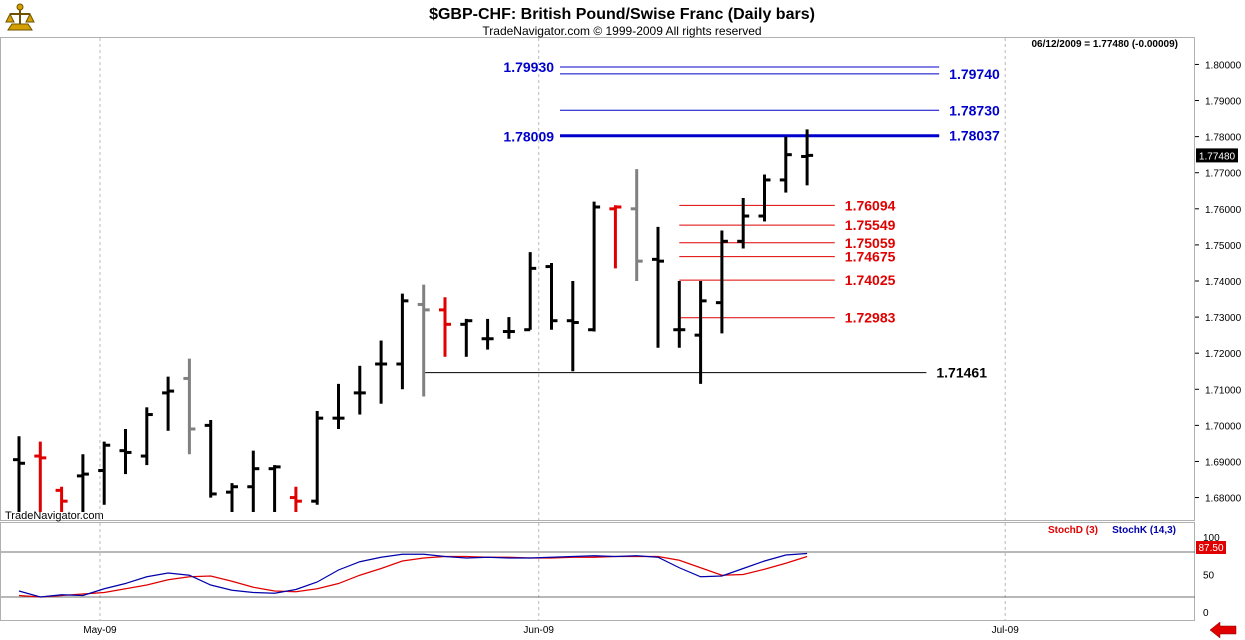 The width and height of the screenshot is (1245, 640). I want to click on price-tick-label-12: 1.68000, so click(1223, 499).